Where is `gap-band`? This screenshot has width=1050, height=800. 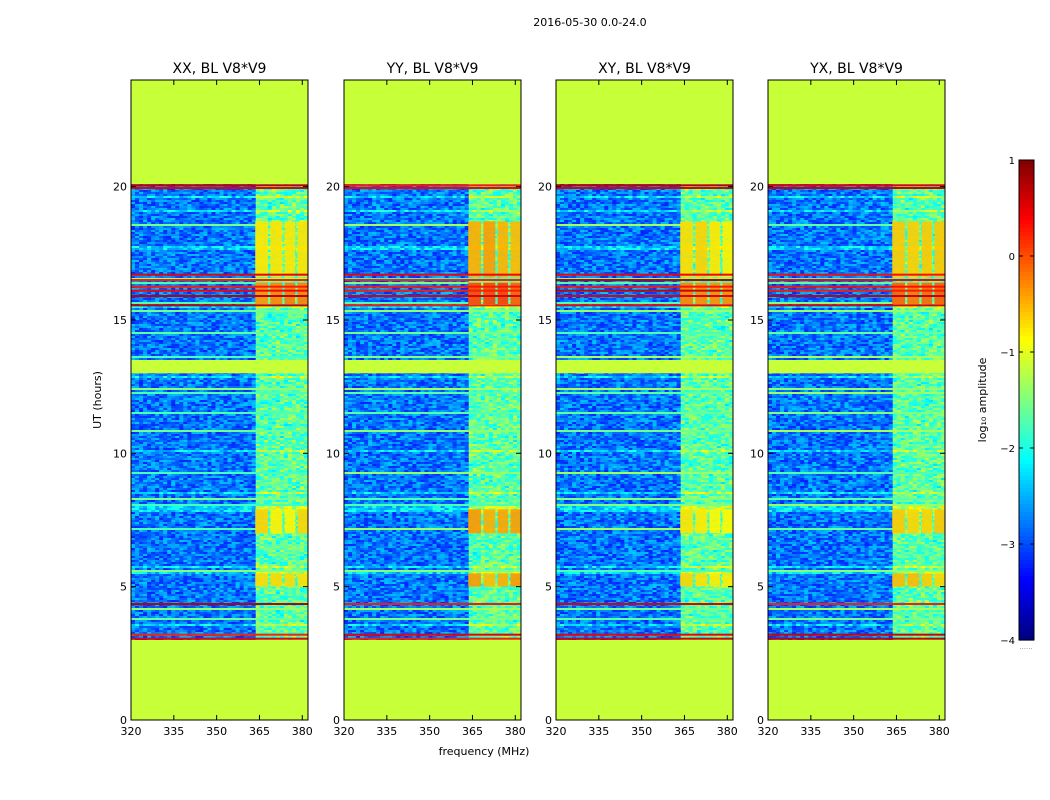
gap-band is located at coordinates (432, 367).